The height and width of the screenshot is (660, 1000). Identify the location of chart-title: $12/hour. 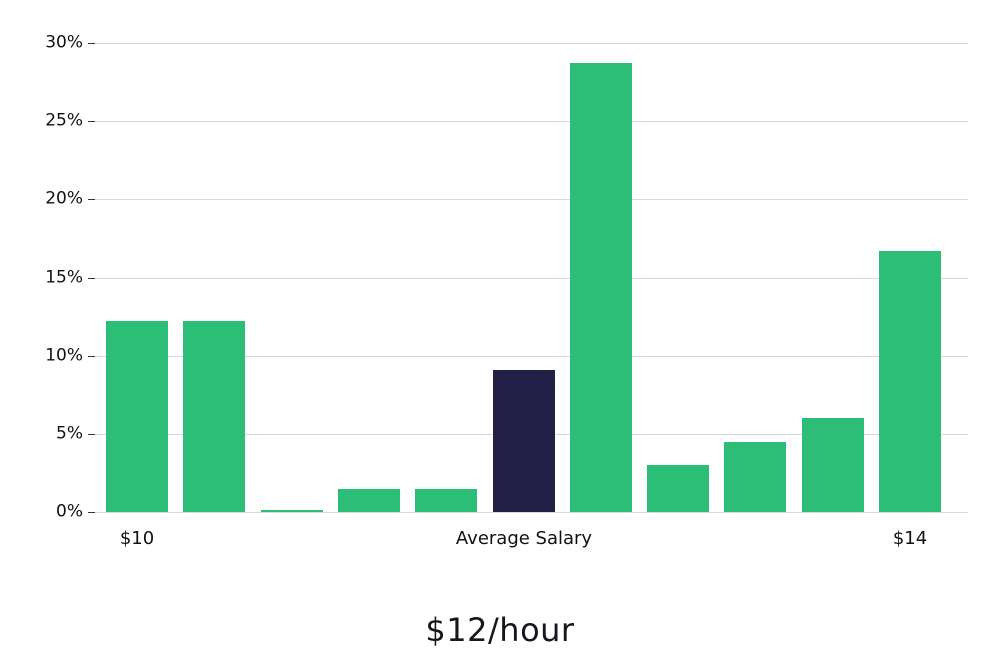
(500, 630).